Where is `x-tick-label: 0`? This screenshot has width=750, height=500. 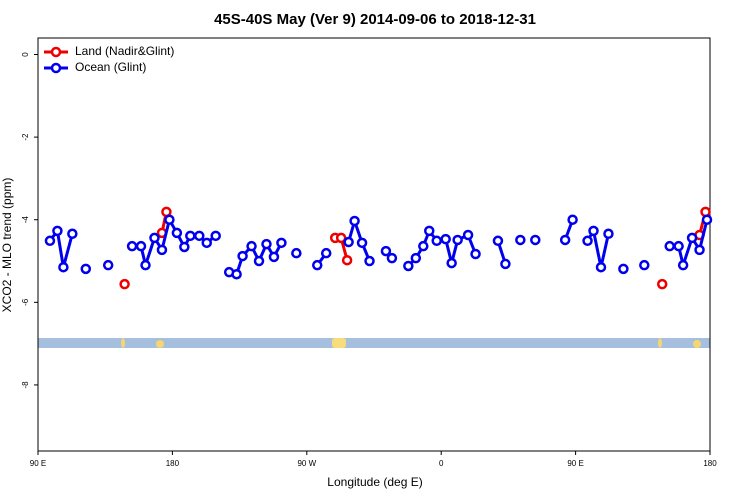
x-tick-label: 0 is located at coordinates (441, 463).